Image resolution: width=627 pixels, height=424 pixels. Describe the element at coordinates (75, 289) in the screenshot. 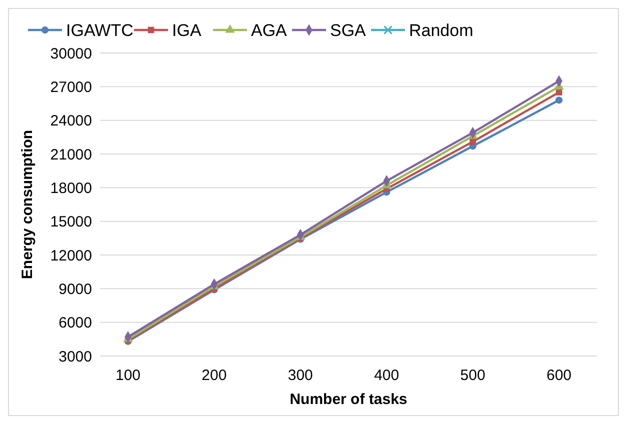

I see `y-tick-label: 9000` at that location.